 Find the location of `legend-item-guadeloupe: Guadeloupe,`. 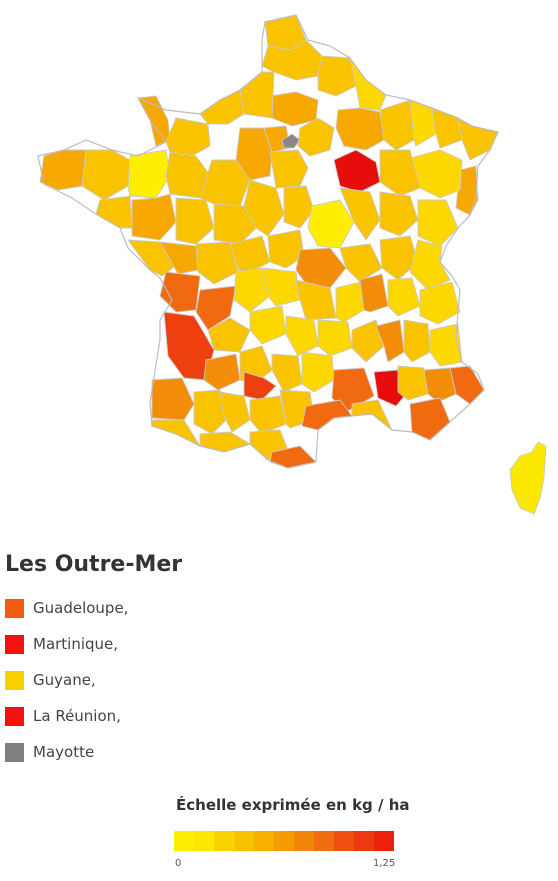

legend-item-guadeloupe: Guadeloupe, is located at coordinates (66, 608).